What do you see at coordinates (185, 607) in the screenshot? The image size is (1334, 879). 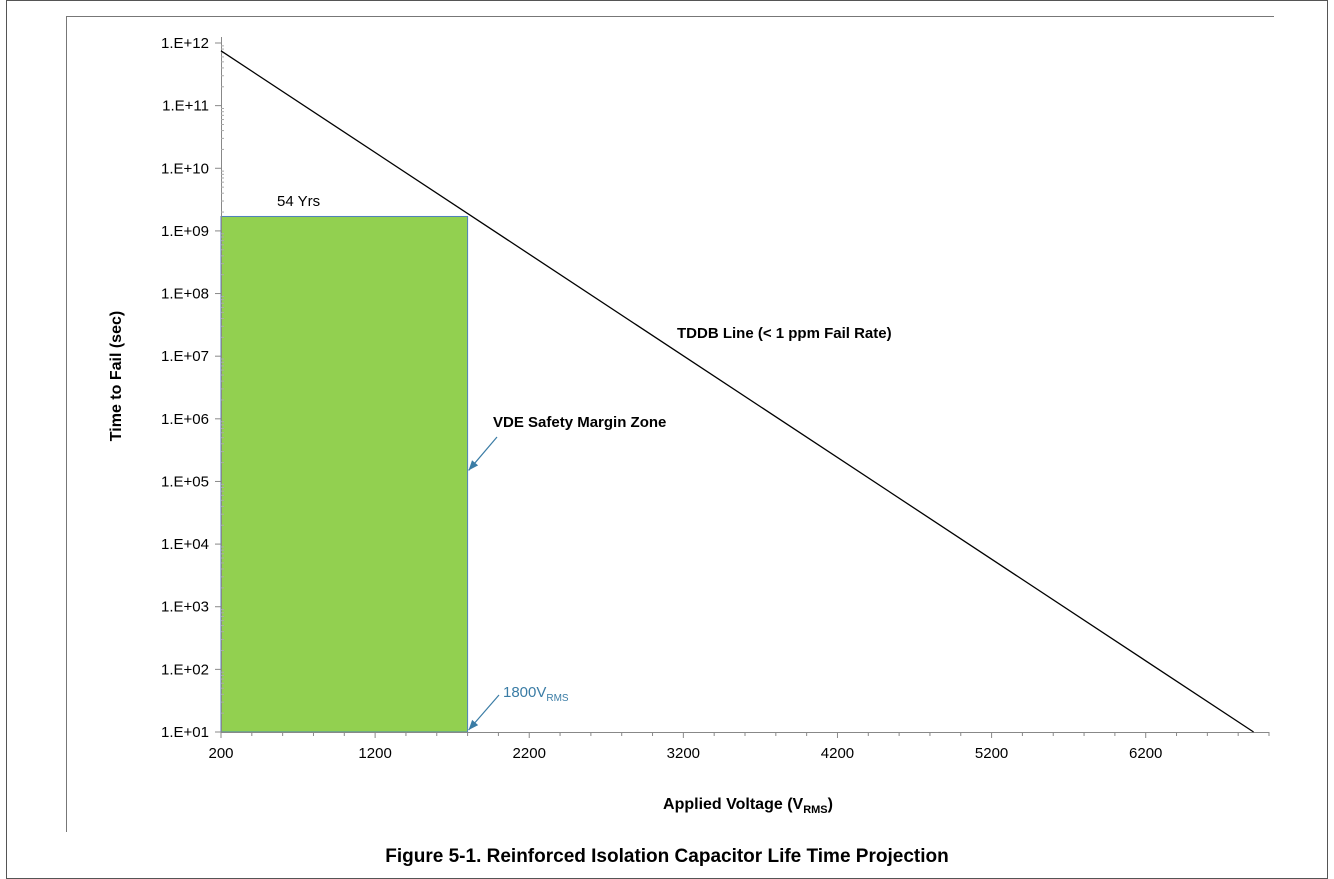 I see `y-tick-label: 1.E+03` at bounding box center [185, 607].